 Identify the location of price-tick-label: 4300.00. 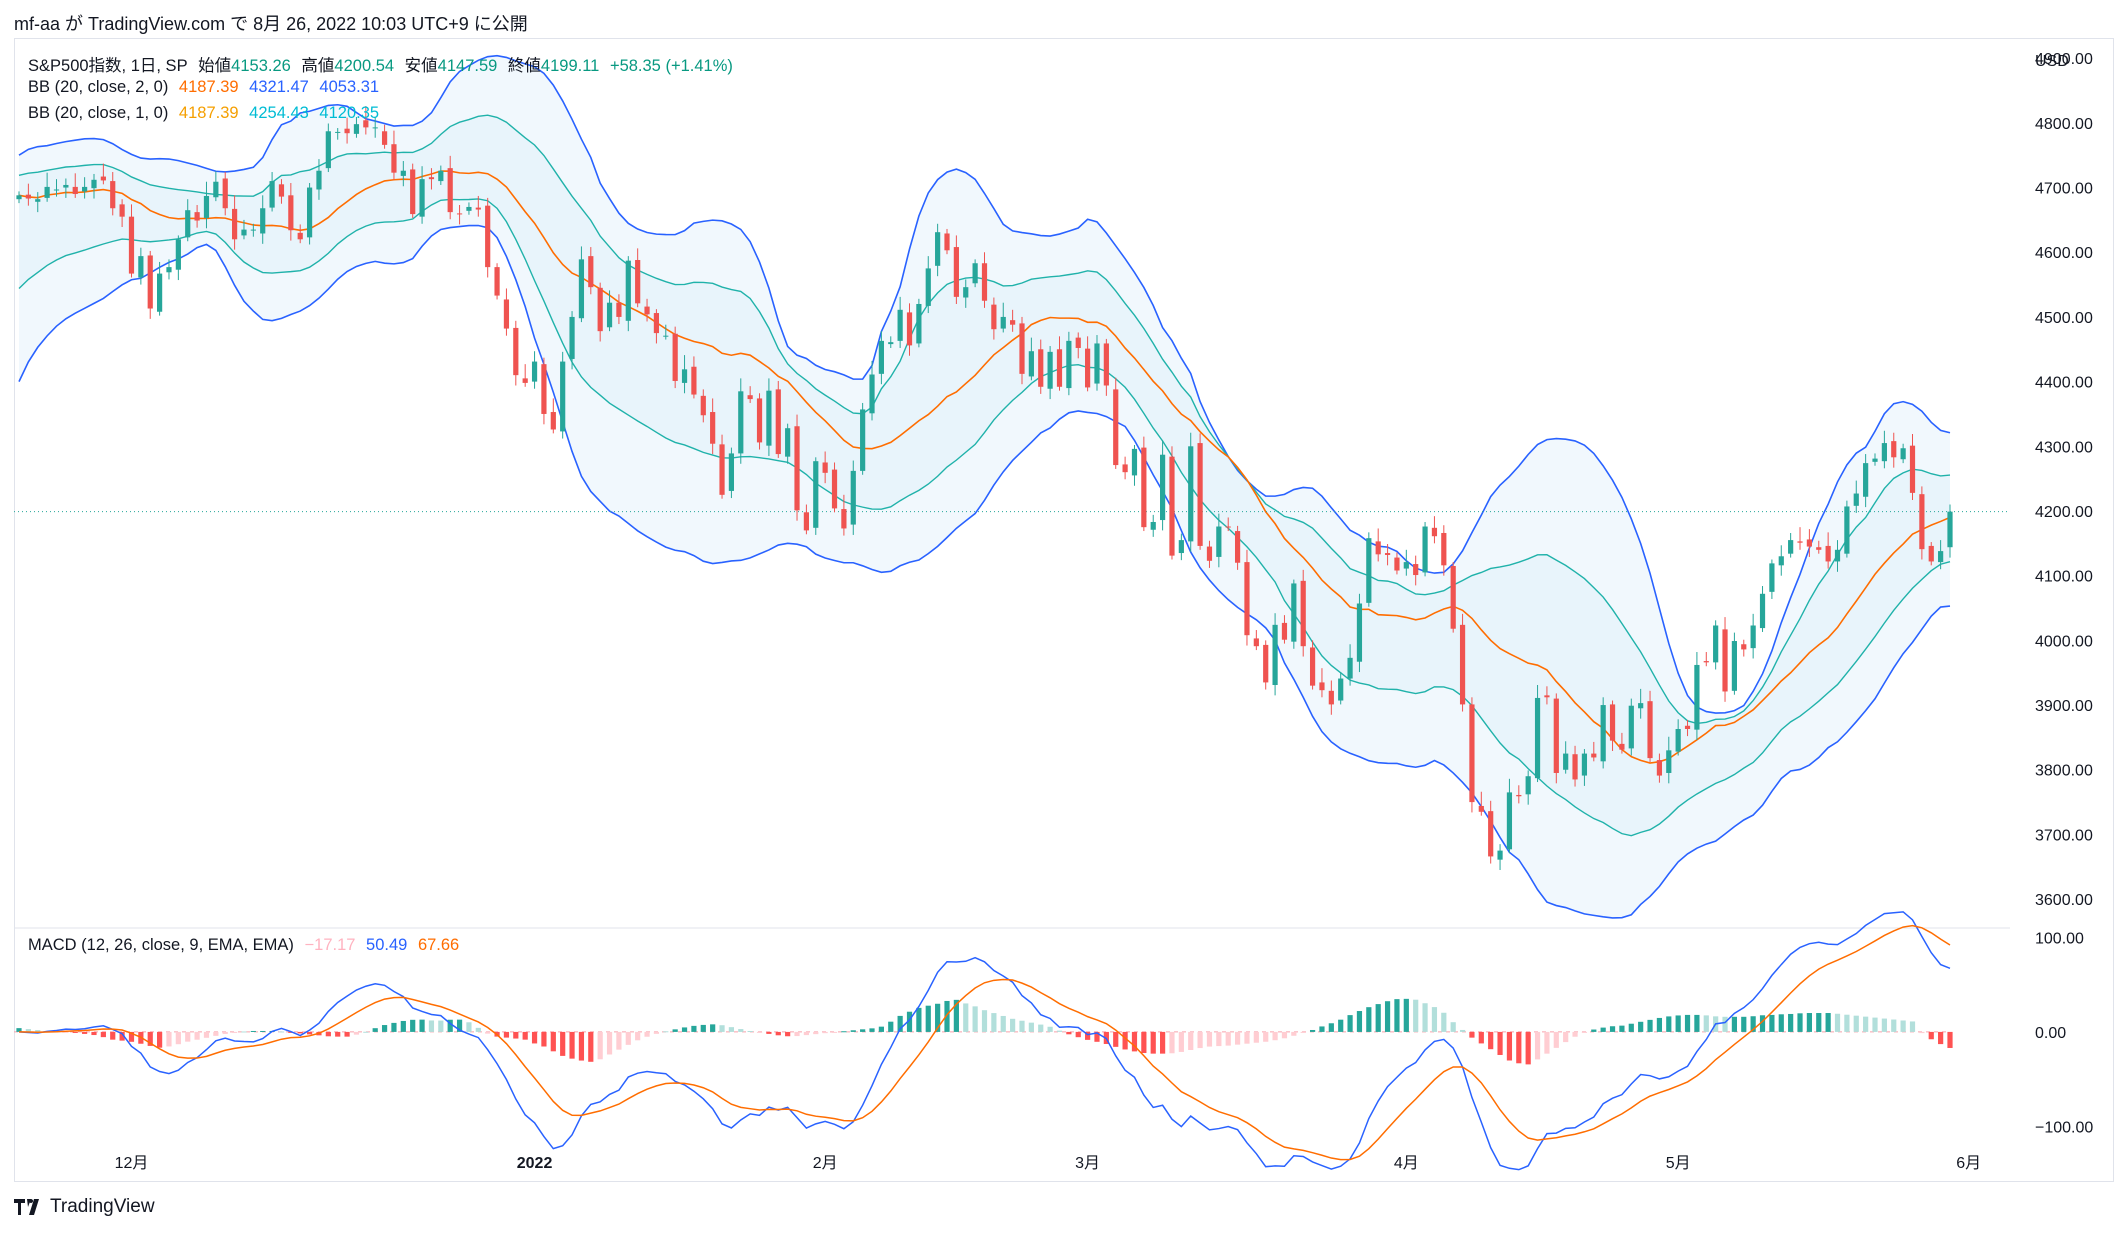
(2064, 447).